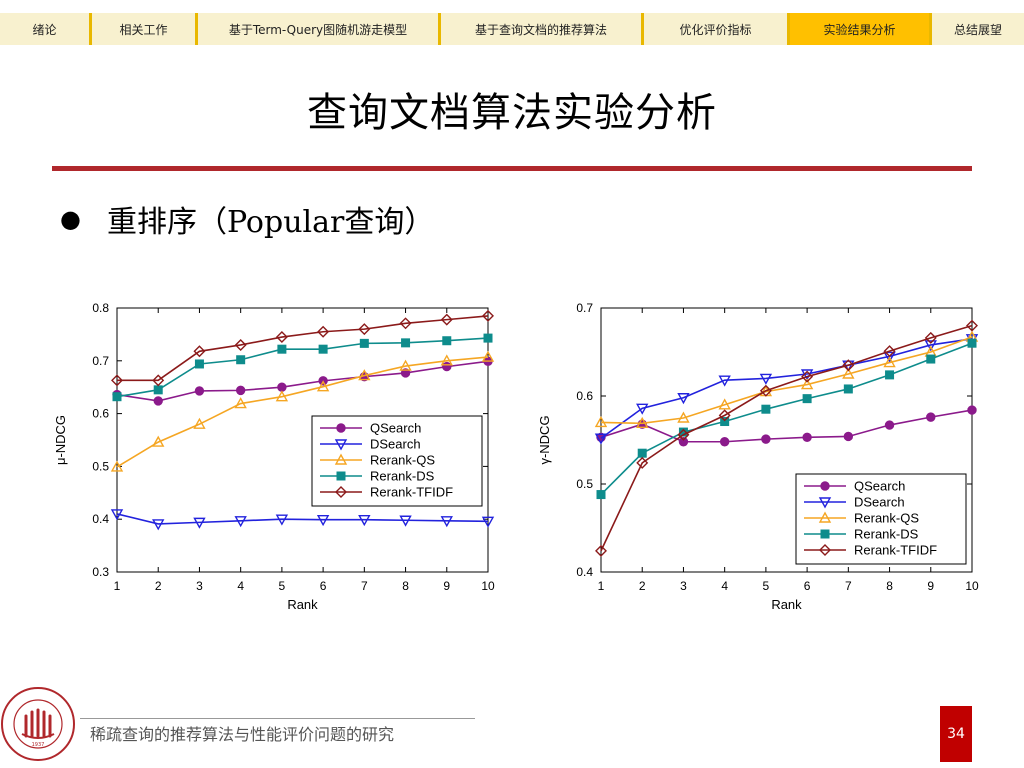 The width and height of the screenshot is (1024, 768). Describe the element at coordinates (38, 745) in the screenshot. I see `logo-year: 1937` at that location.